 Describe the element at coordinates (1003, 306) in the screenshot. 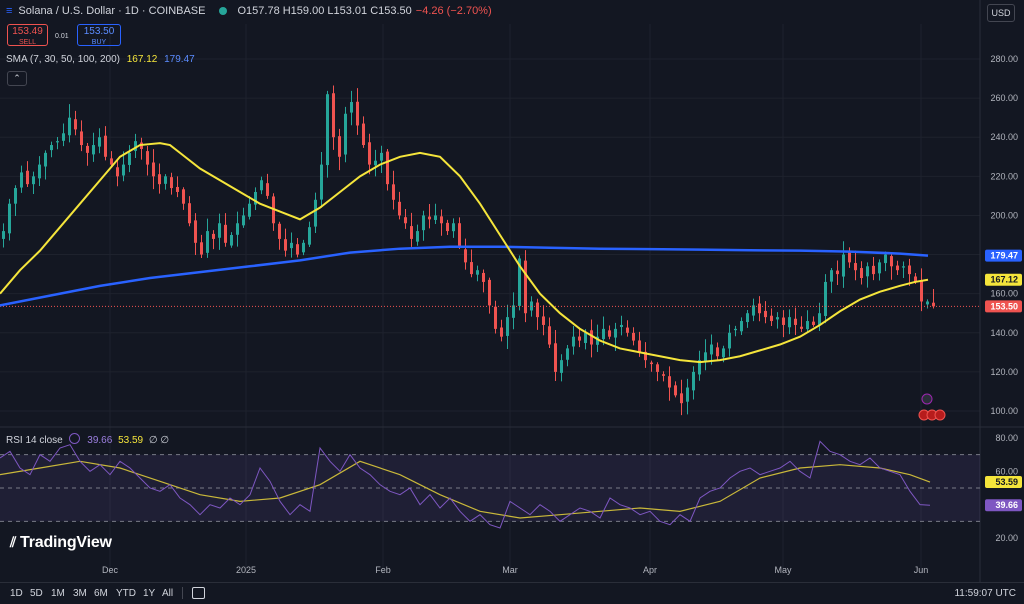

I see `last-price-badge-bg` at that location.